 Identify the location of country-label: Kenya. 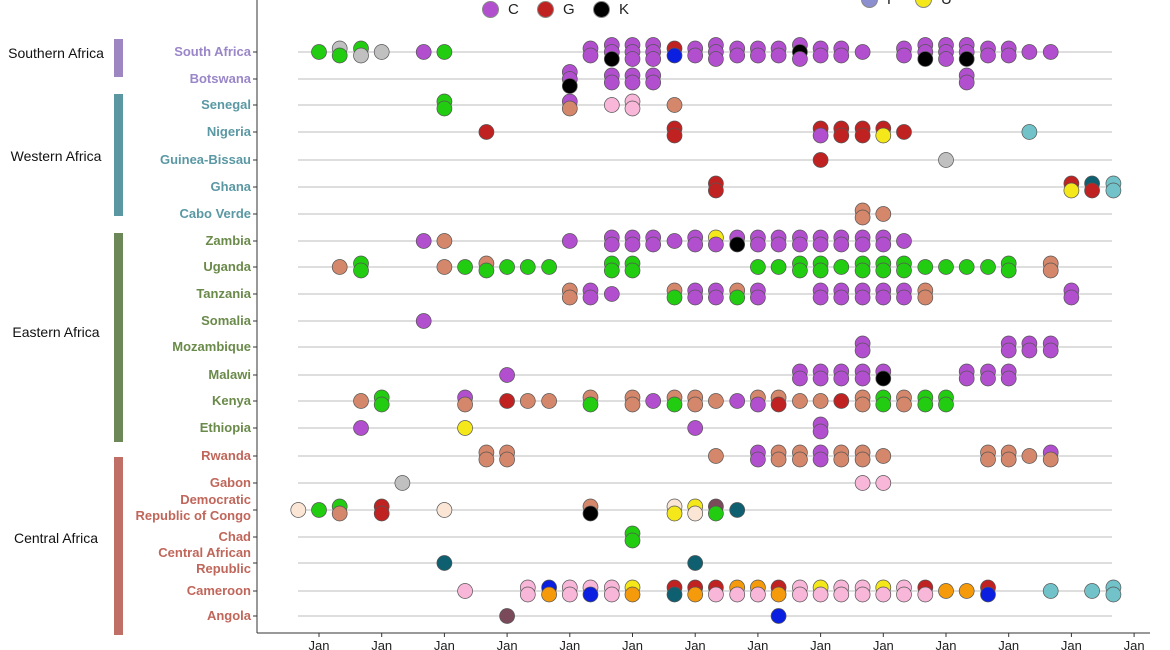
(231, 400).